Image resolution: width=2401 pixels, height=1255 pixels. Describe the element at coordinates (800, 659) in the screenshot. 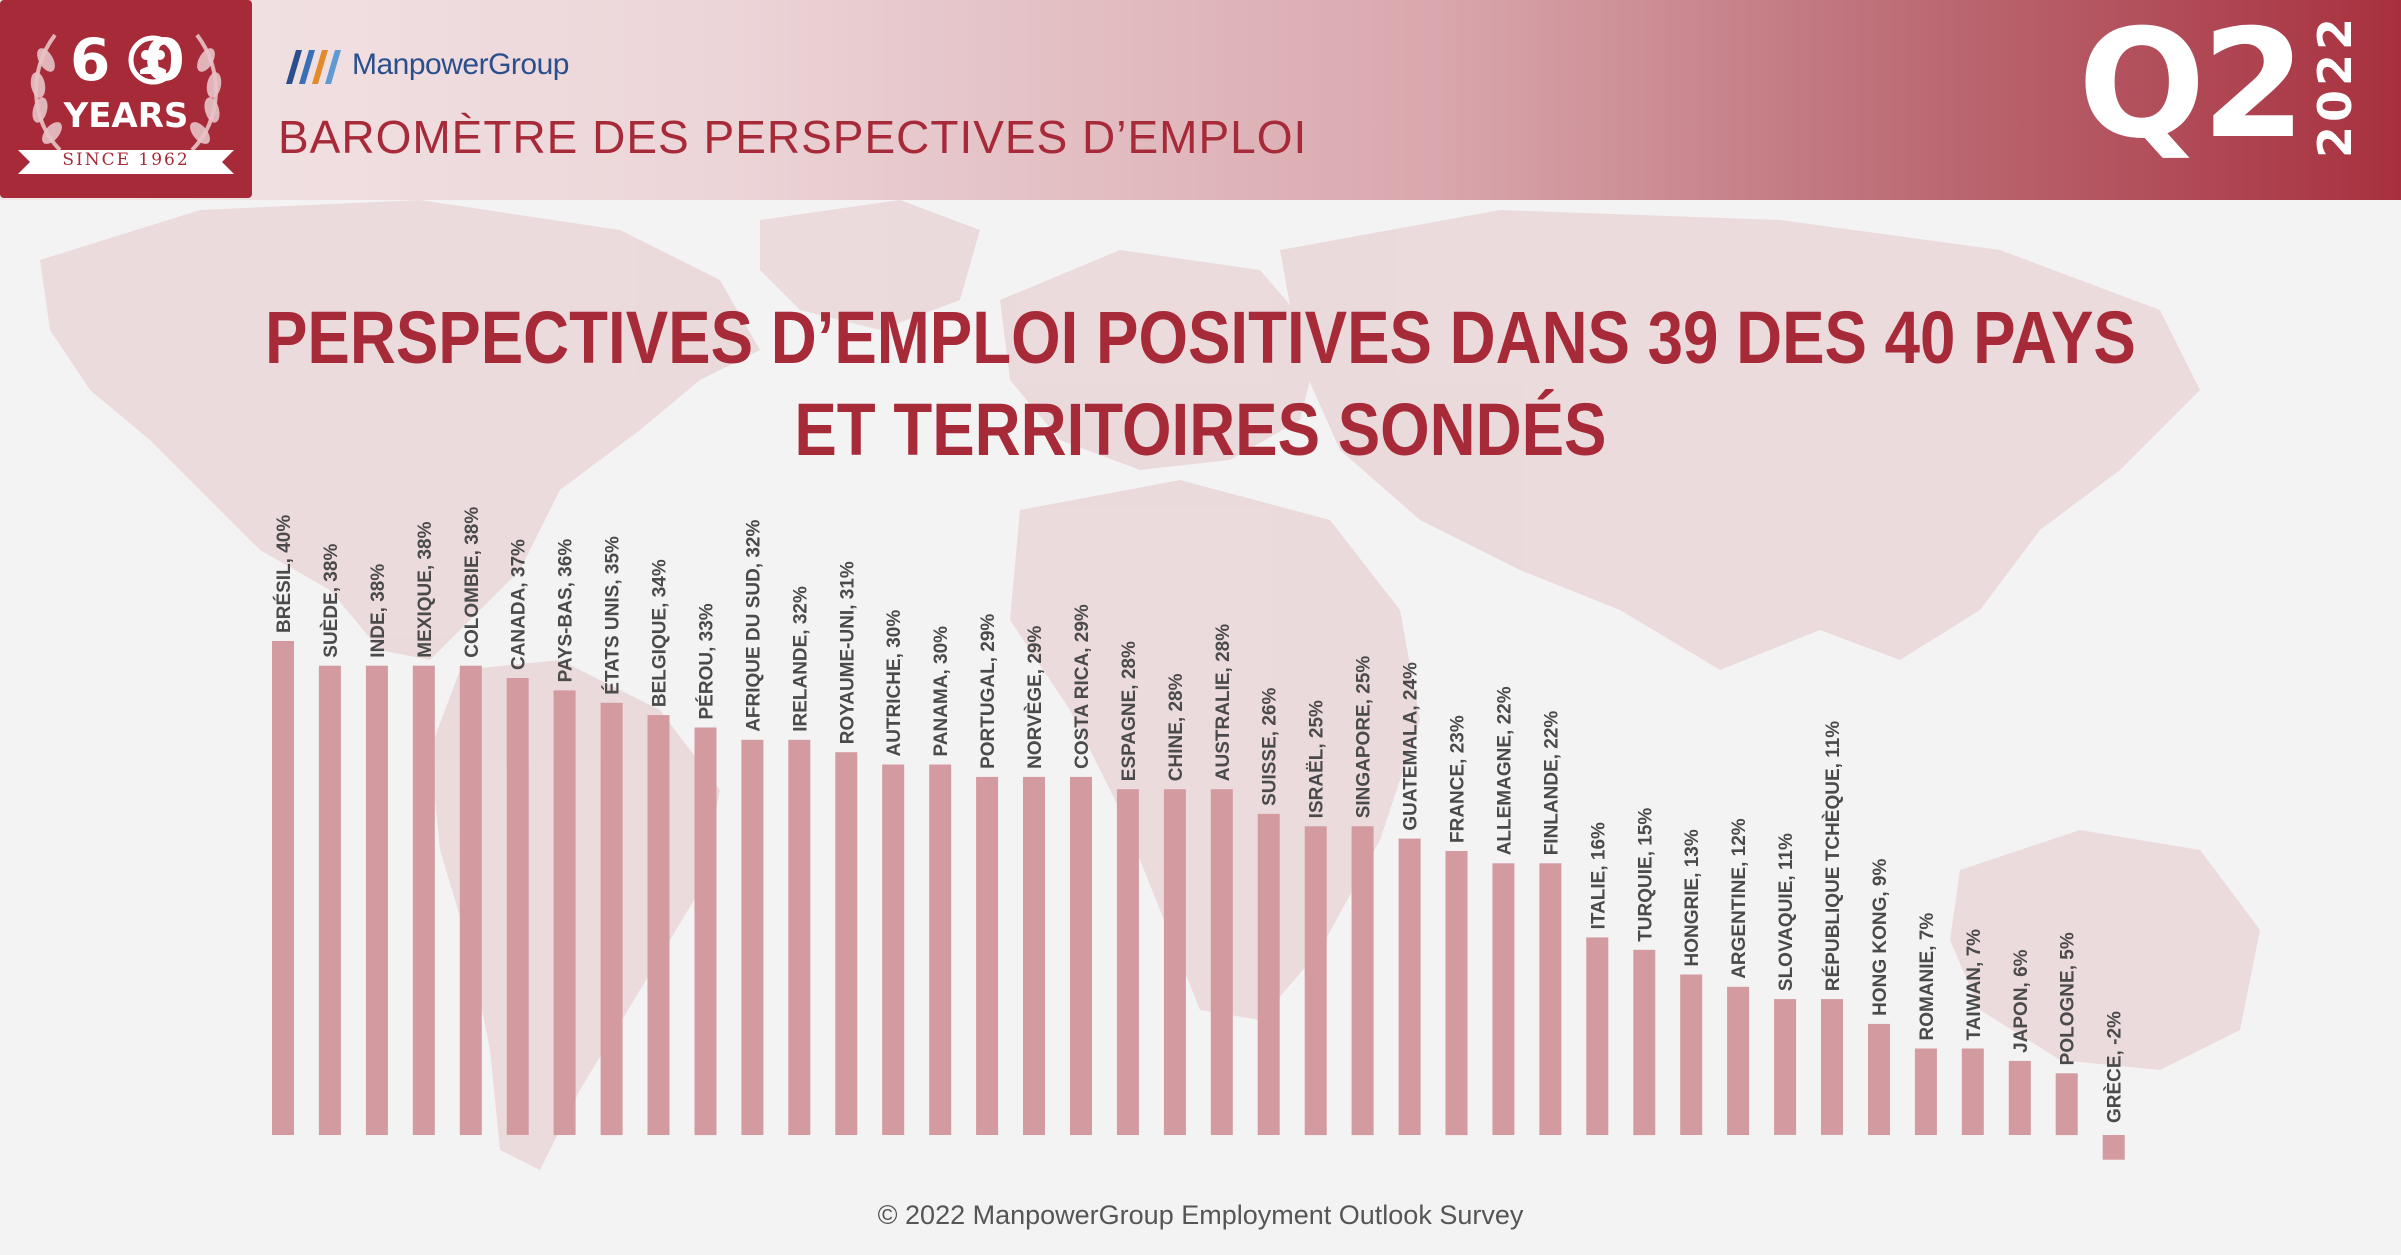

I see `bar-label-11: IRELANDE, 32%` at that location.